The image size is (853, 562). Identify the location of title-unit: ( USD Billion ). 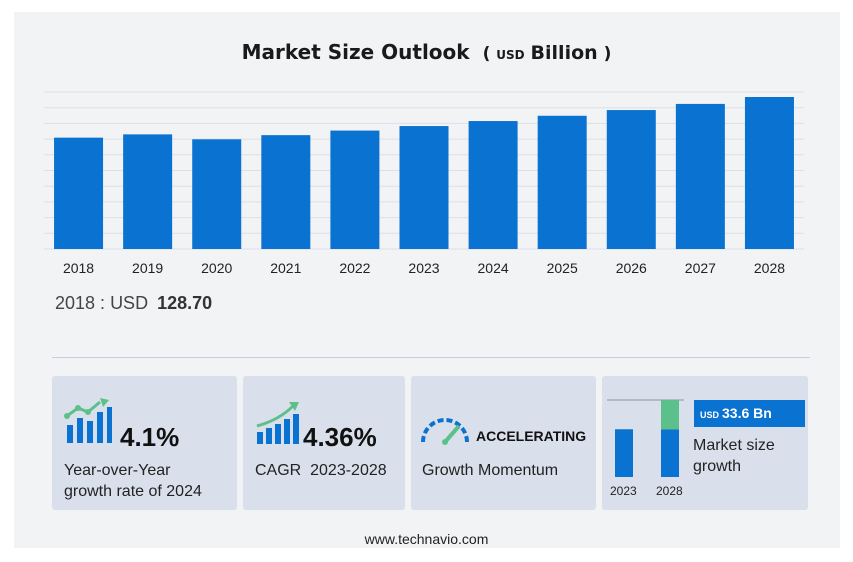
(547, 53).